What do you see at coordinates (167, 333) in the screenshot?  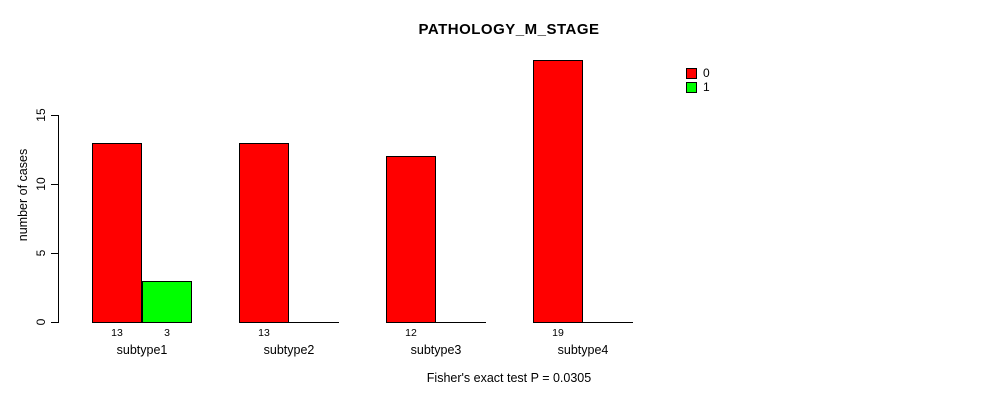 I see `bar-value-label: 3` at bounding box center [167, 333].